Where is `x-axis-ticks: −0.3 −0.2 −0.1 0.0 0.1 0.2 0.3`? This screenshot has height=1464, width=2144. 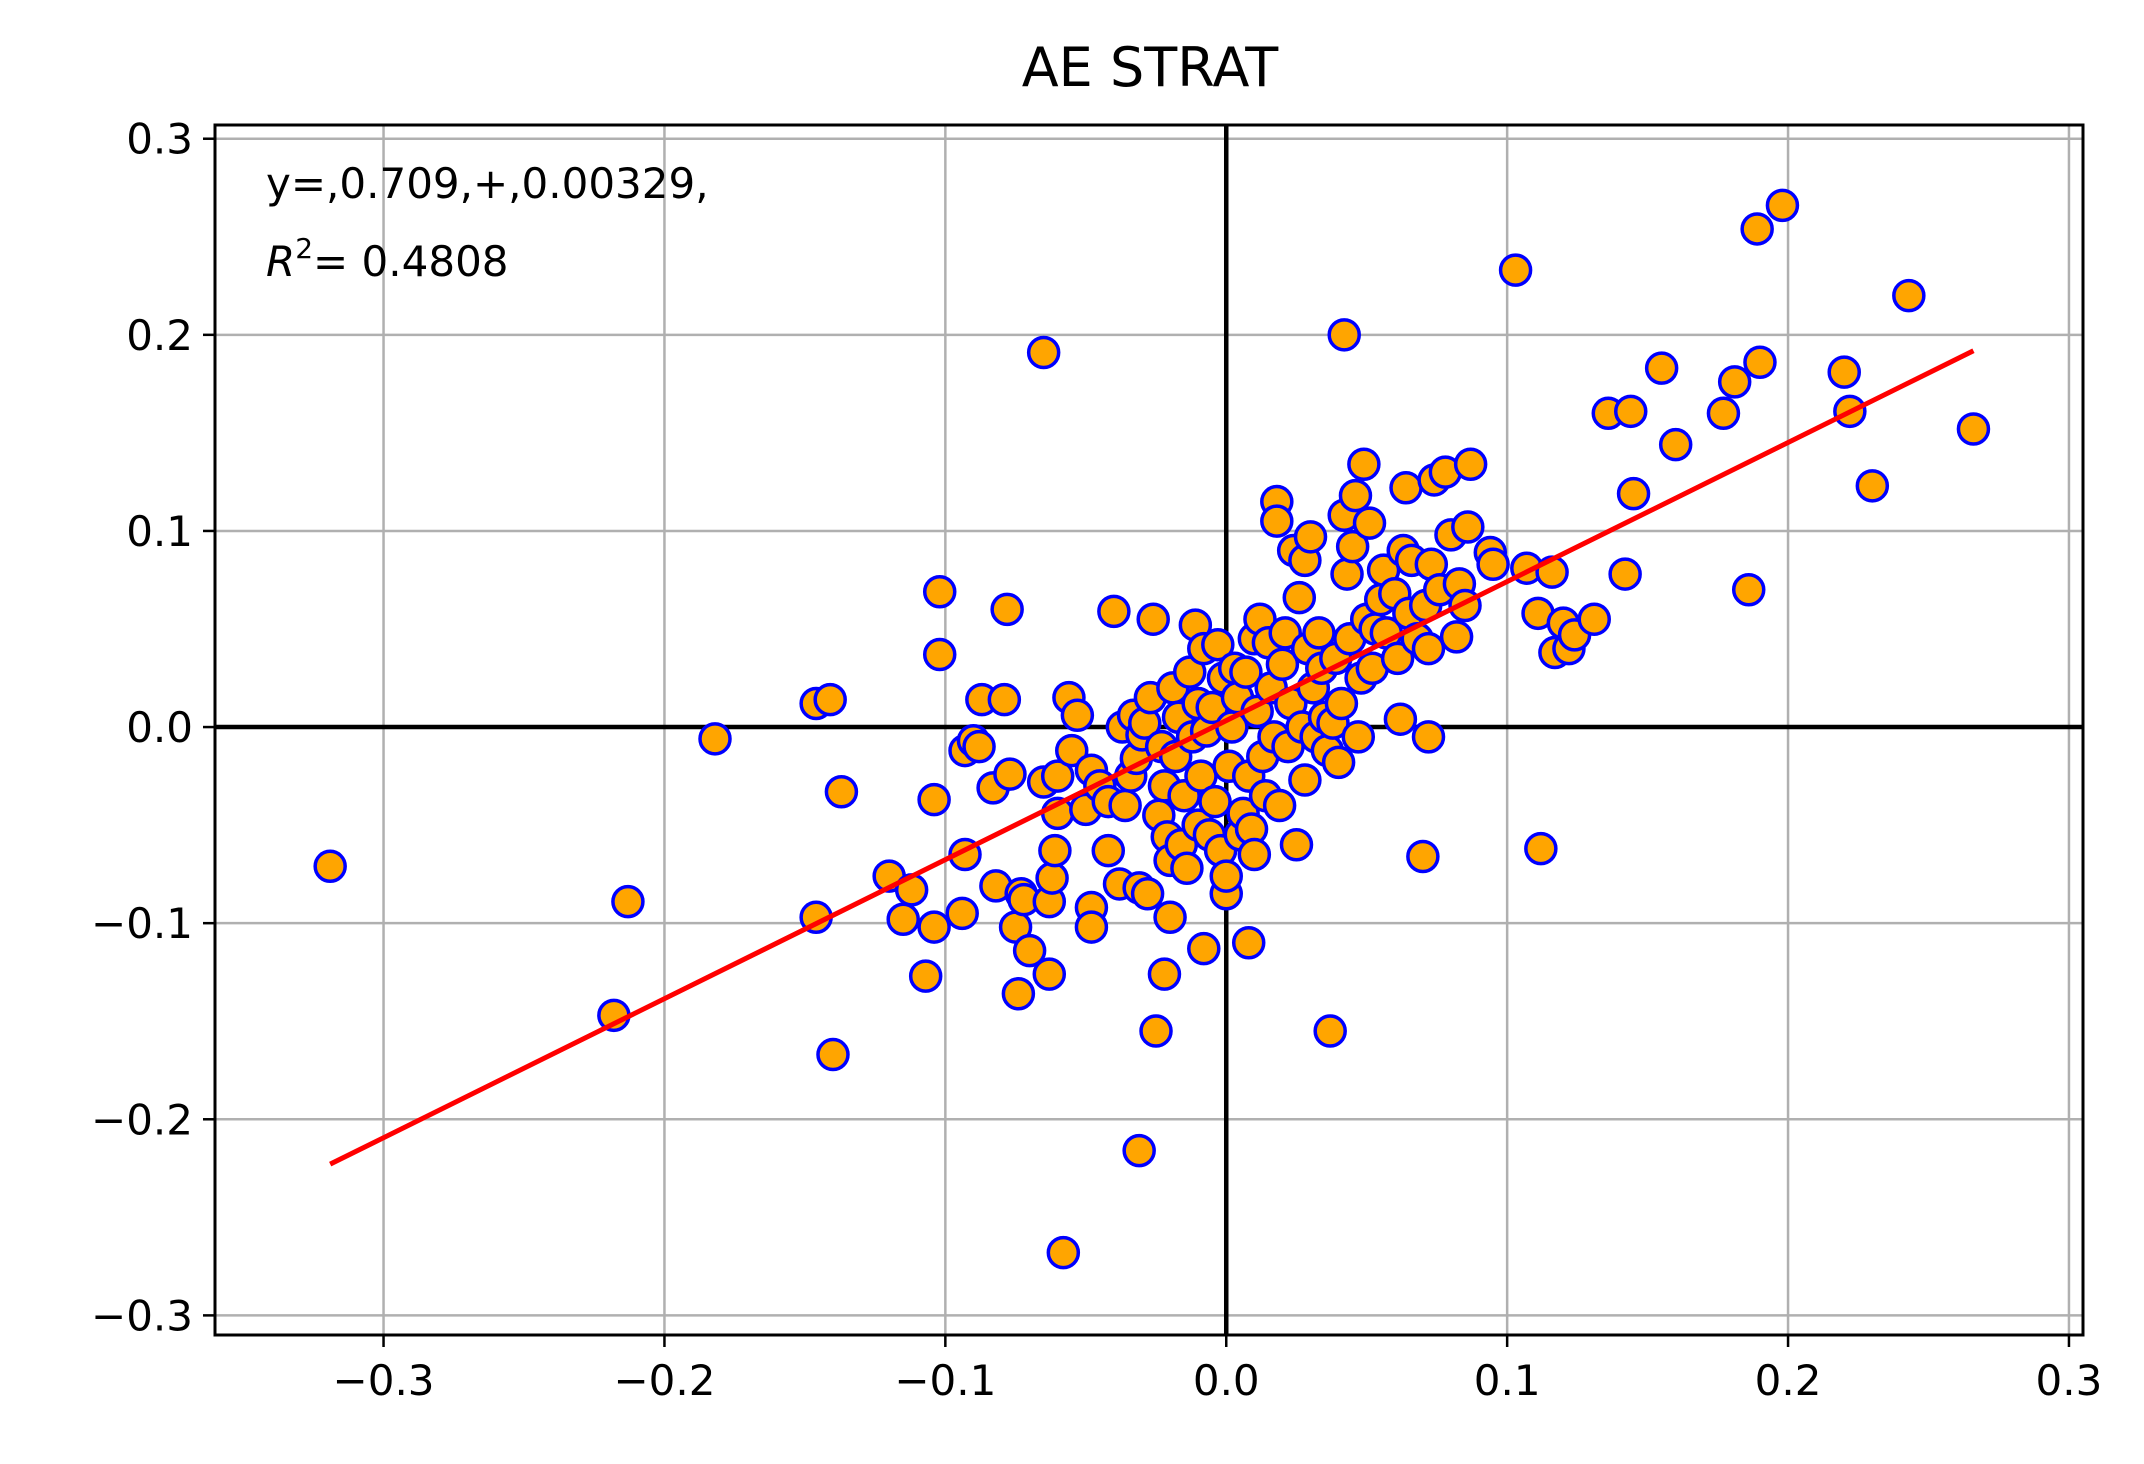
x-axis-ticks: −0.3 −0.2 −0.1 0.0 0.1 0.2 0.3 is located at coordinates (1218, 1370).